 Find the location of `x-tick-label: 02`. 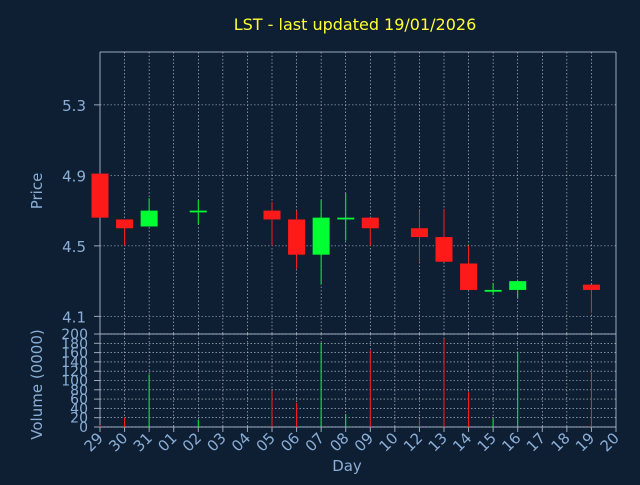

x-tick-label: 02 is located at coordinates (192, 442).